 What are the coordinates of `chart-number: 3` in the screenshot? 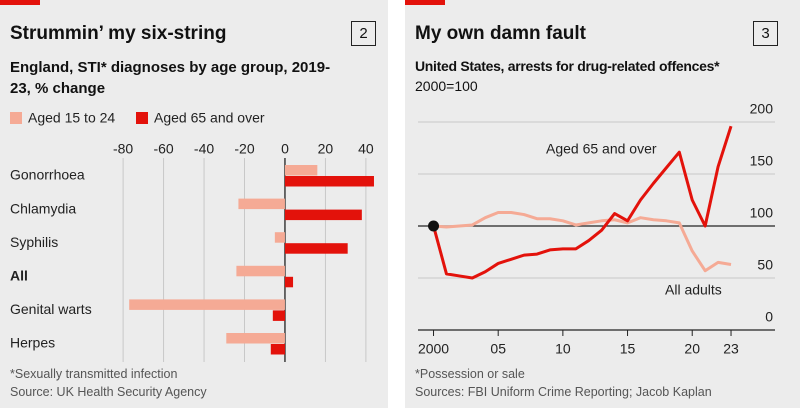 It's located at (765, 33).